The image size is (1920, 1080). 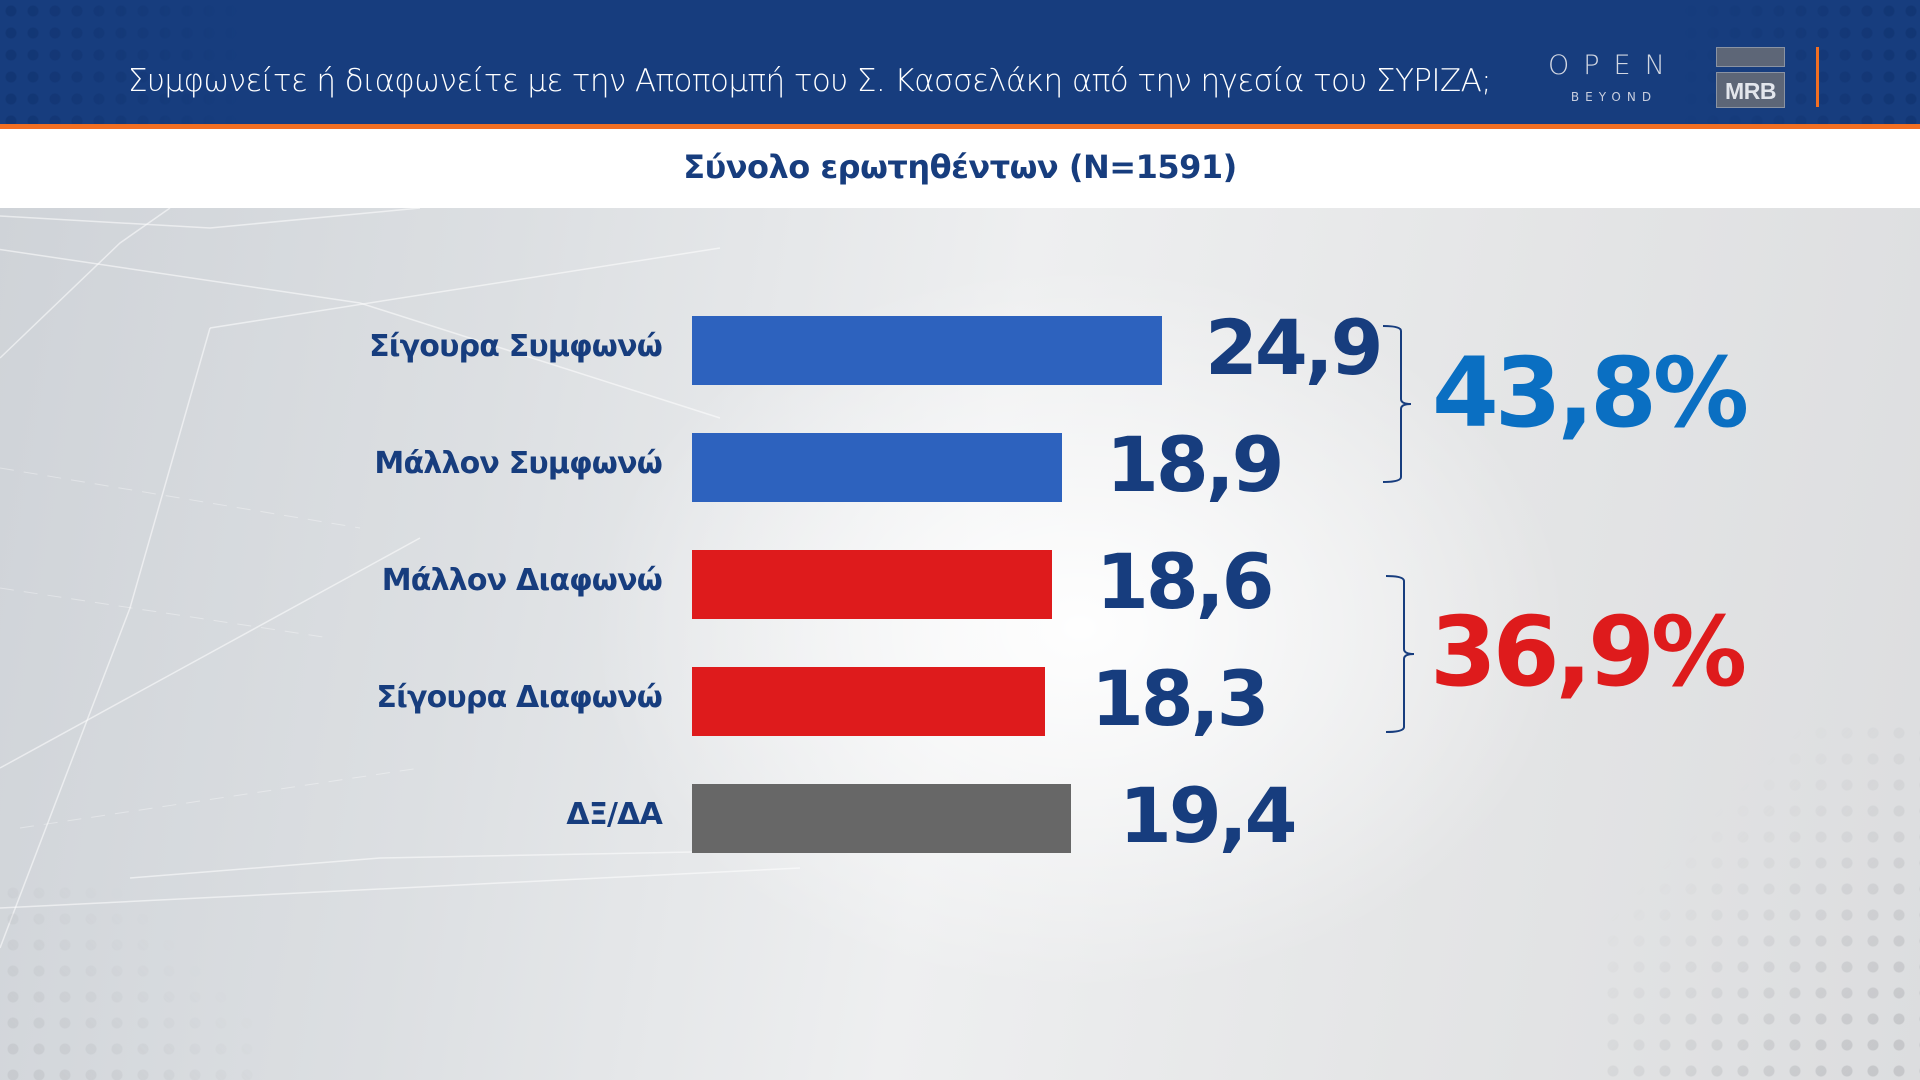 I want to click on chart-row: Σίγουρα Συμφωνώ 24,9, so click(x=960, y=348).